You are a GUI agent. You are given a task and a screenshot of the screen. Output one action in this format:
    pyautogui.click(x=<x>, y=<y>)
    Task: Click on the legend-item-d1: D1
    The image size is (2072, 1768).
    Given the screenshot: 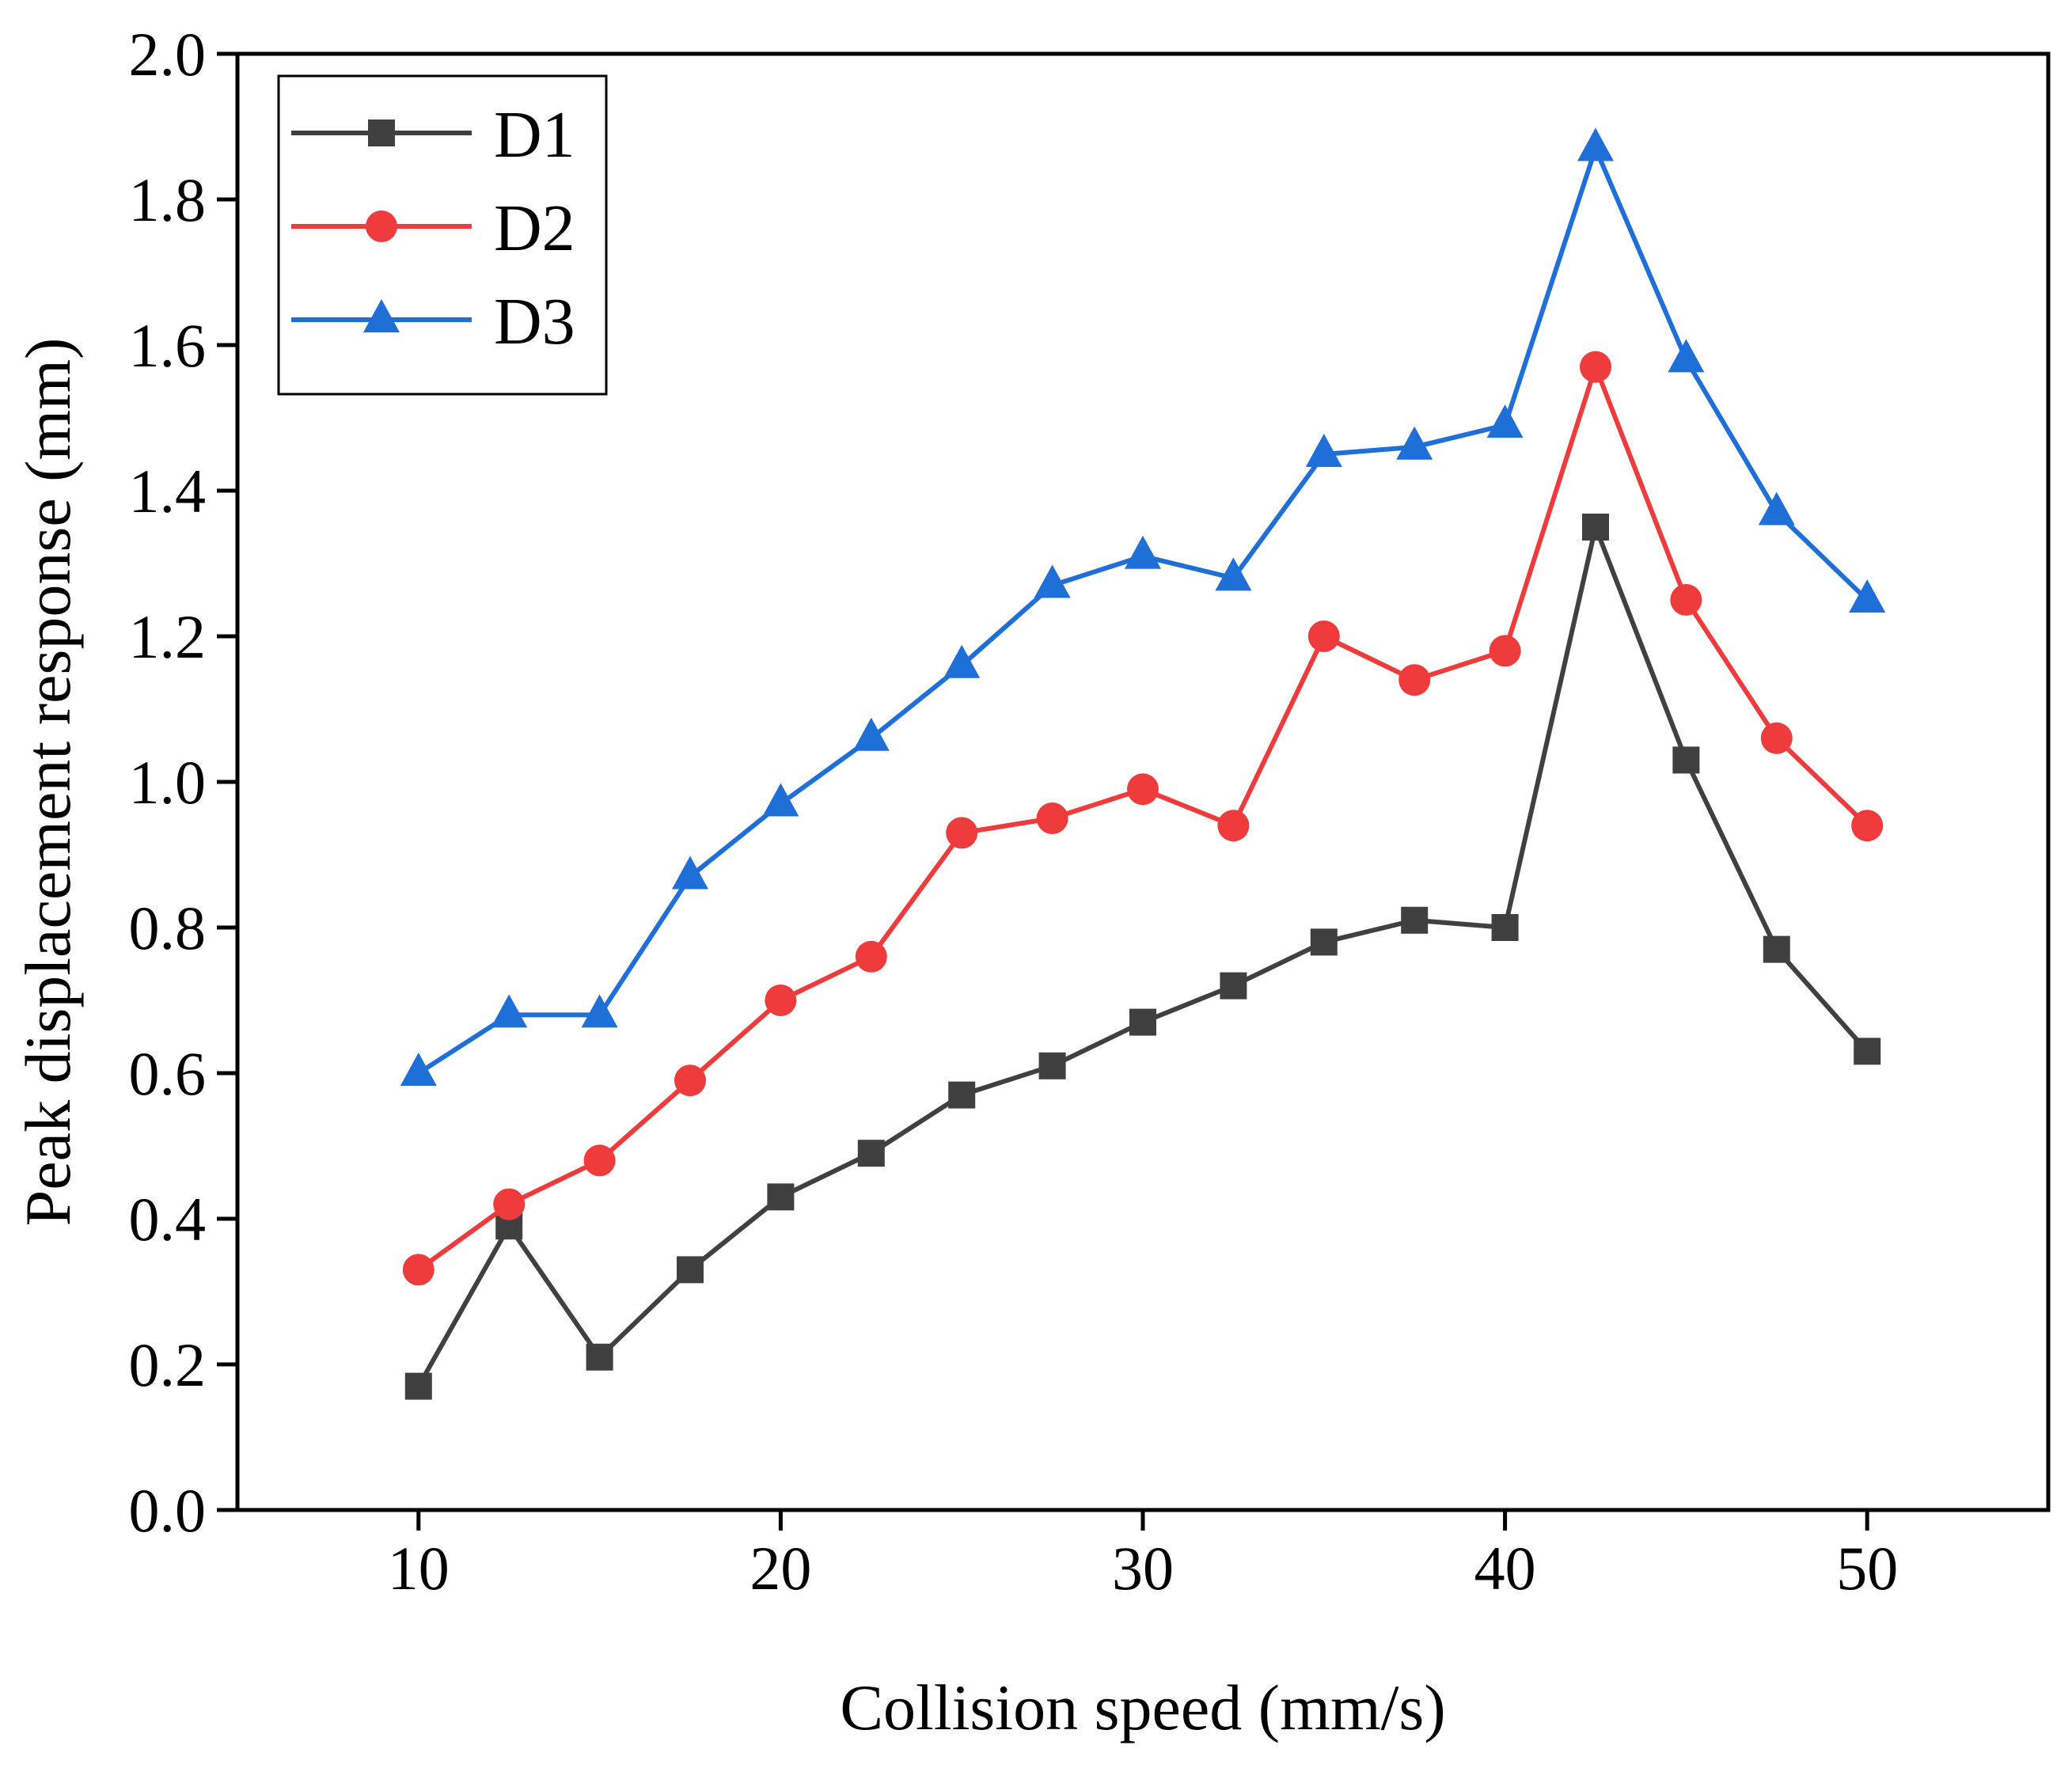 What is the action you would take?
    pyautogui.click(x=433, y=135)
    